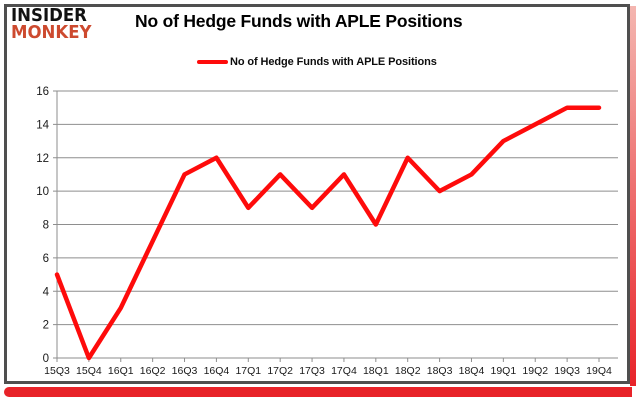 The image size is (636, 405). What do you see at coordinates (217, 371) in the screenshot?
I see `x-tick-label: 16Q4` at bounding box center [217, 371].